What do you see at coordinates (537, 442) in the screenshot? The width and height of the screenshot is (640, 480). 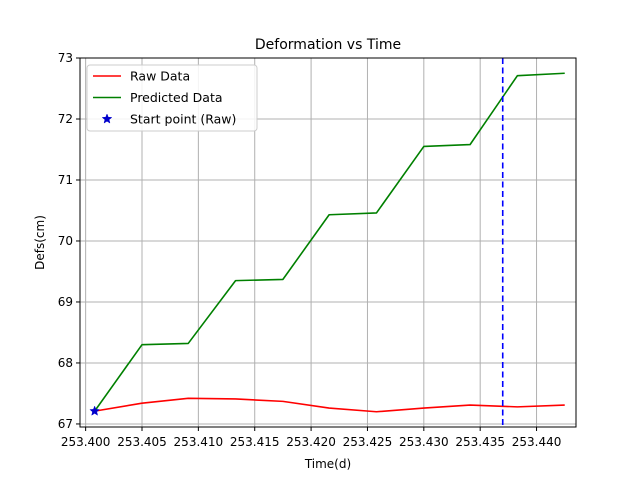 I see `x-tick-label: 253.440` at bounding box center [537, 442].